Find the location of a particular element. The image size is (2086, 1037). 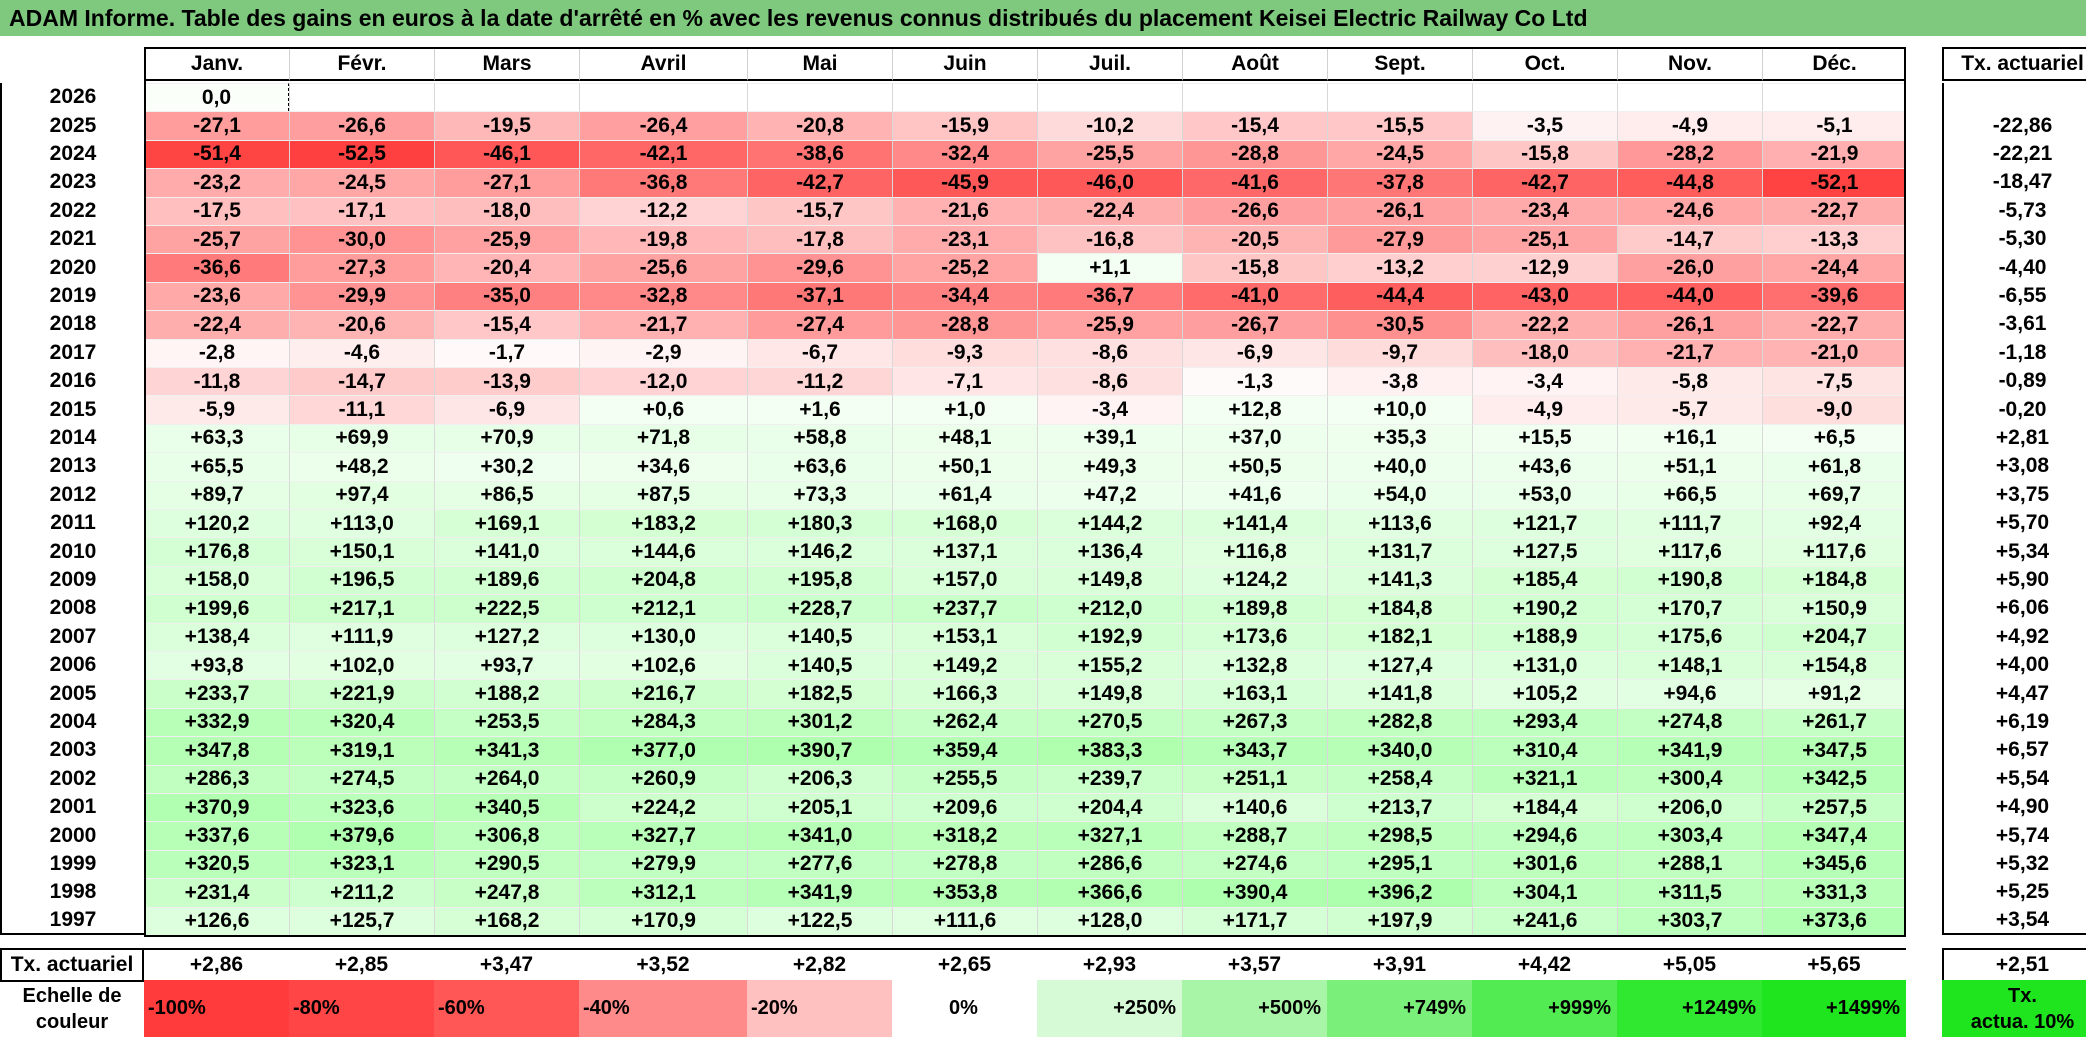

year-label: 2011 is located at coordinates (72, 523).